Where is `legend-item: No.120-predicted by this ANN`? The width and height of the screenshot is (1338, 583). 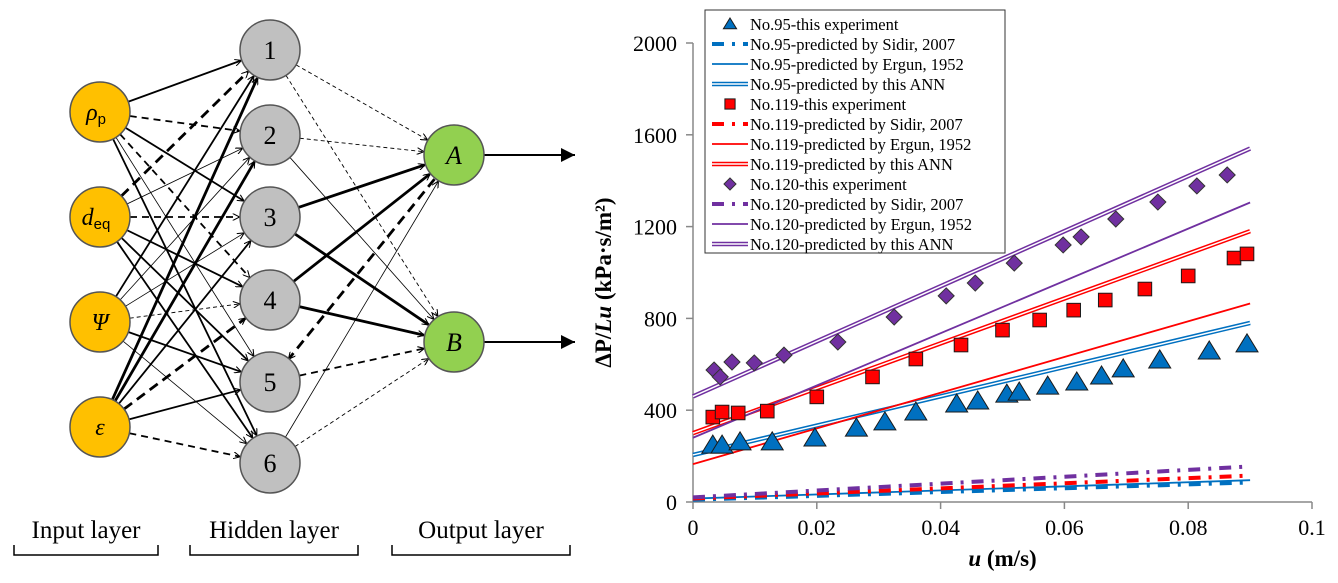 legend-item: No.120-predicted by this ANN is located at coordinates (833, 244).